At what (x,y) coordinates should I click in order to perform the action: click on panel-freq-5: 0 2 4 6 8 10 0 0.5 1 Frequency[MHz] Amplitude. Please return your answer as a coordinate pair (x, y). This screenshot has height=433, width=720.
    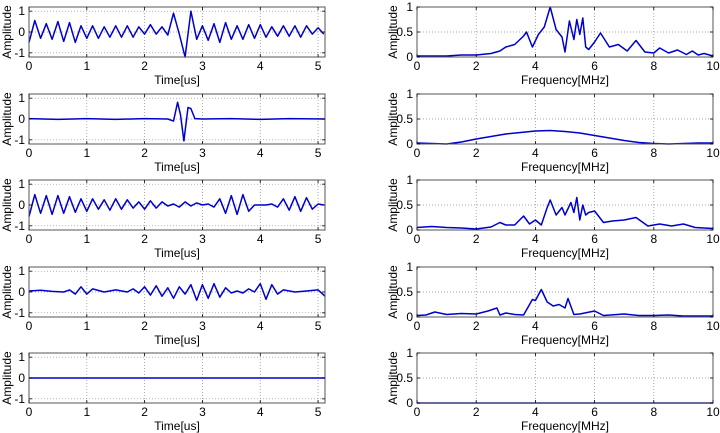
    Looking at the image, I should click on (553, 389).